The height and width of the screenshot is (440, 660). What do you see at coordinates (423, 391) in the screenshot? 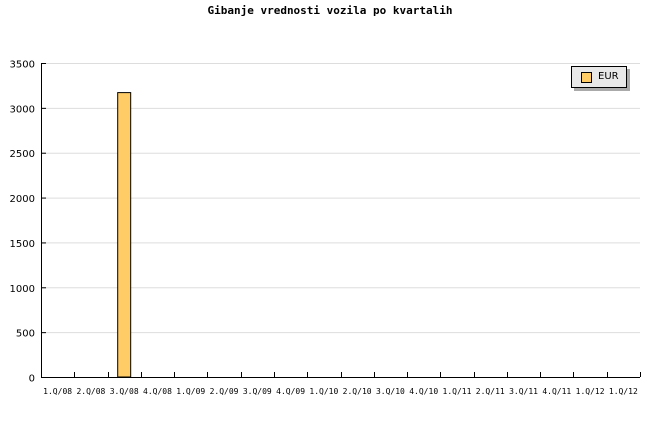
I see `x-tick-label: 4.Q/10` at bounding box center [423, 391].